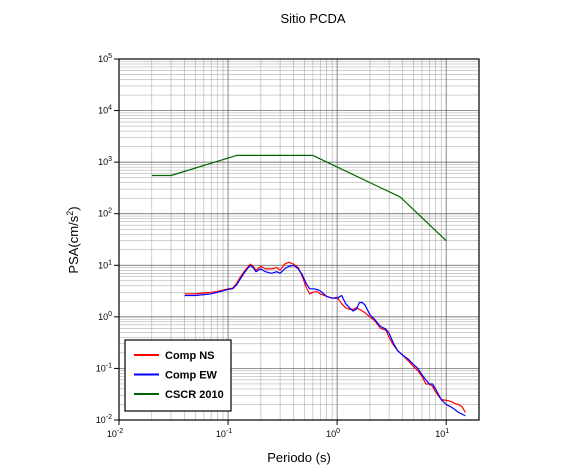 The height and width of the screenshot is (475, 586). What do you see at coordinates (110, 108) in the screenshot?
I see `y-tick-label-exponent: 4` at bounding box center [110, 108].